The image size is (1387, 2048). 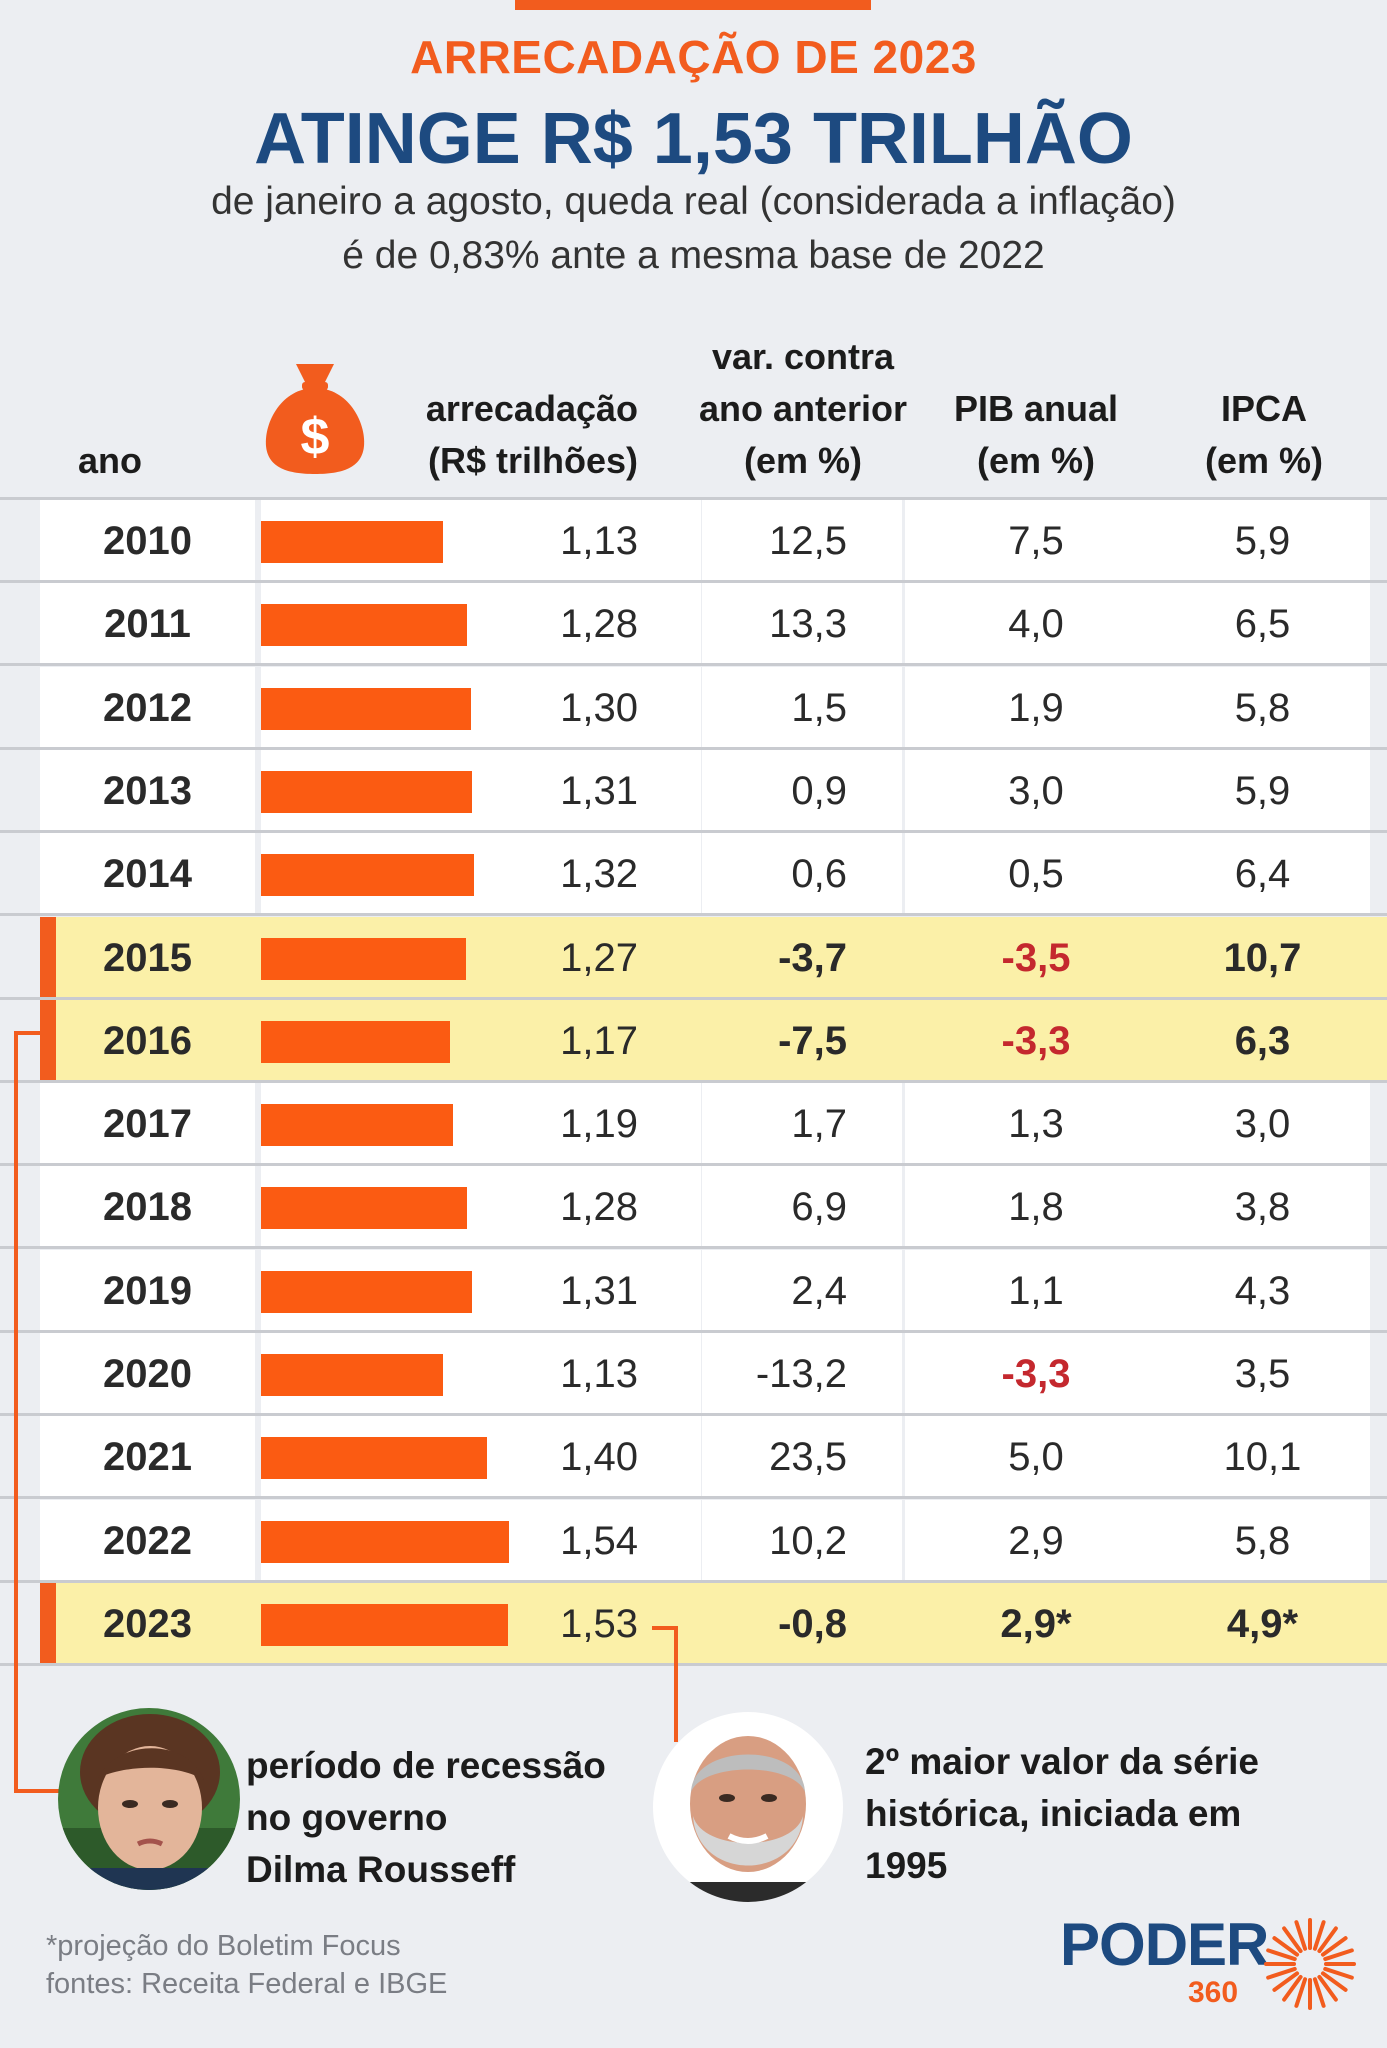 What do you see at coordinates (1036, 958) in the screenshot?
I see `pib-value: -3,5` at bounding box center [1036, 958].